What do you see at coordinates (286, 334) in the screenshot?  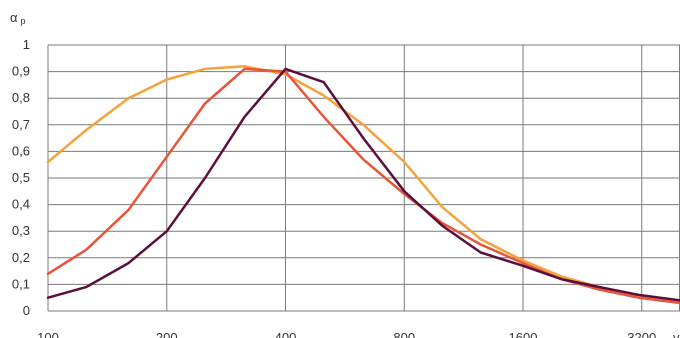 I see `x-tick-label: 400` at bounding box center [286, 334].